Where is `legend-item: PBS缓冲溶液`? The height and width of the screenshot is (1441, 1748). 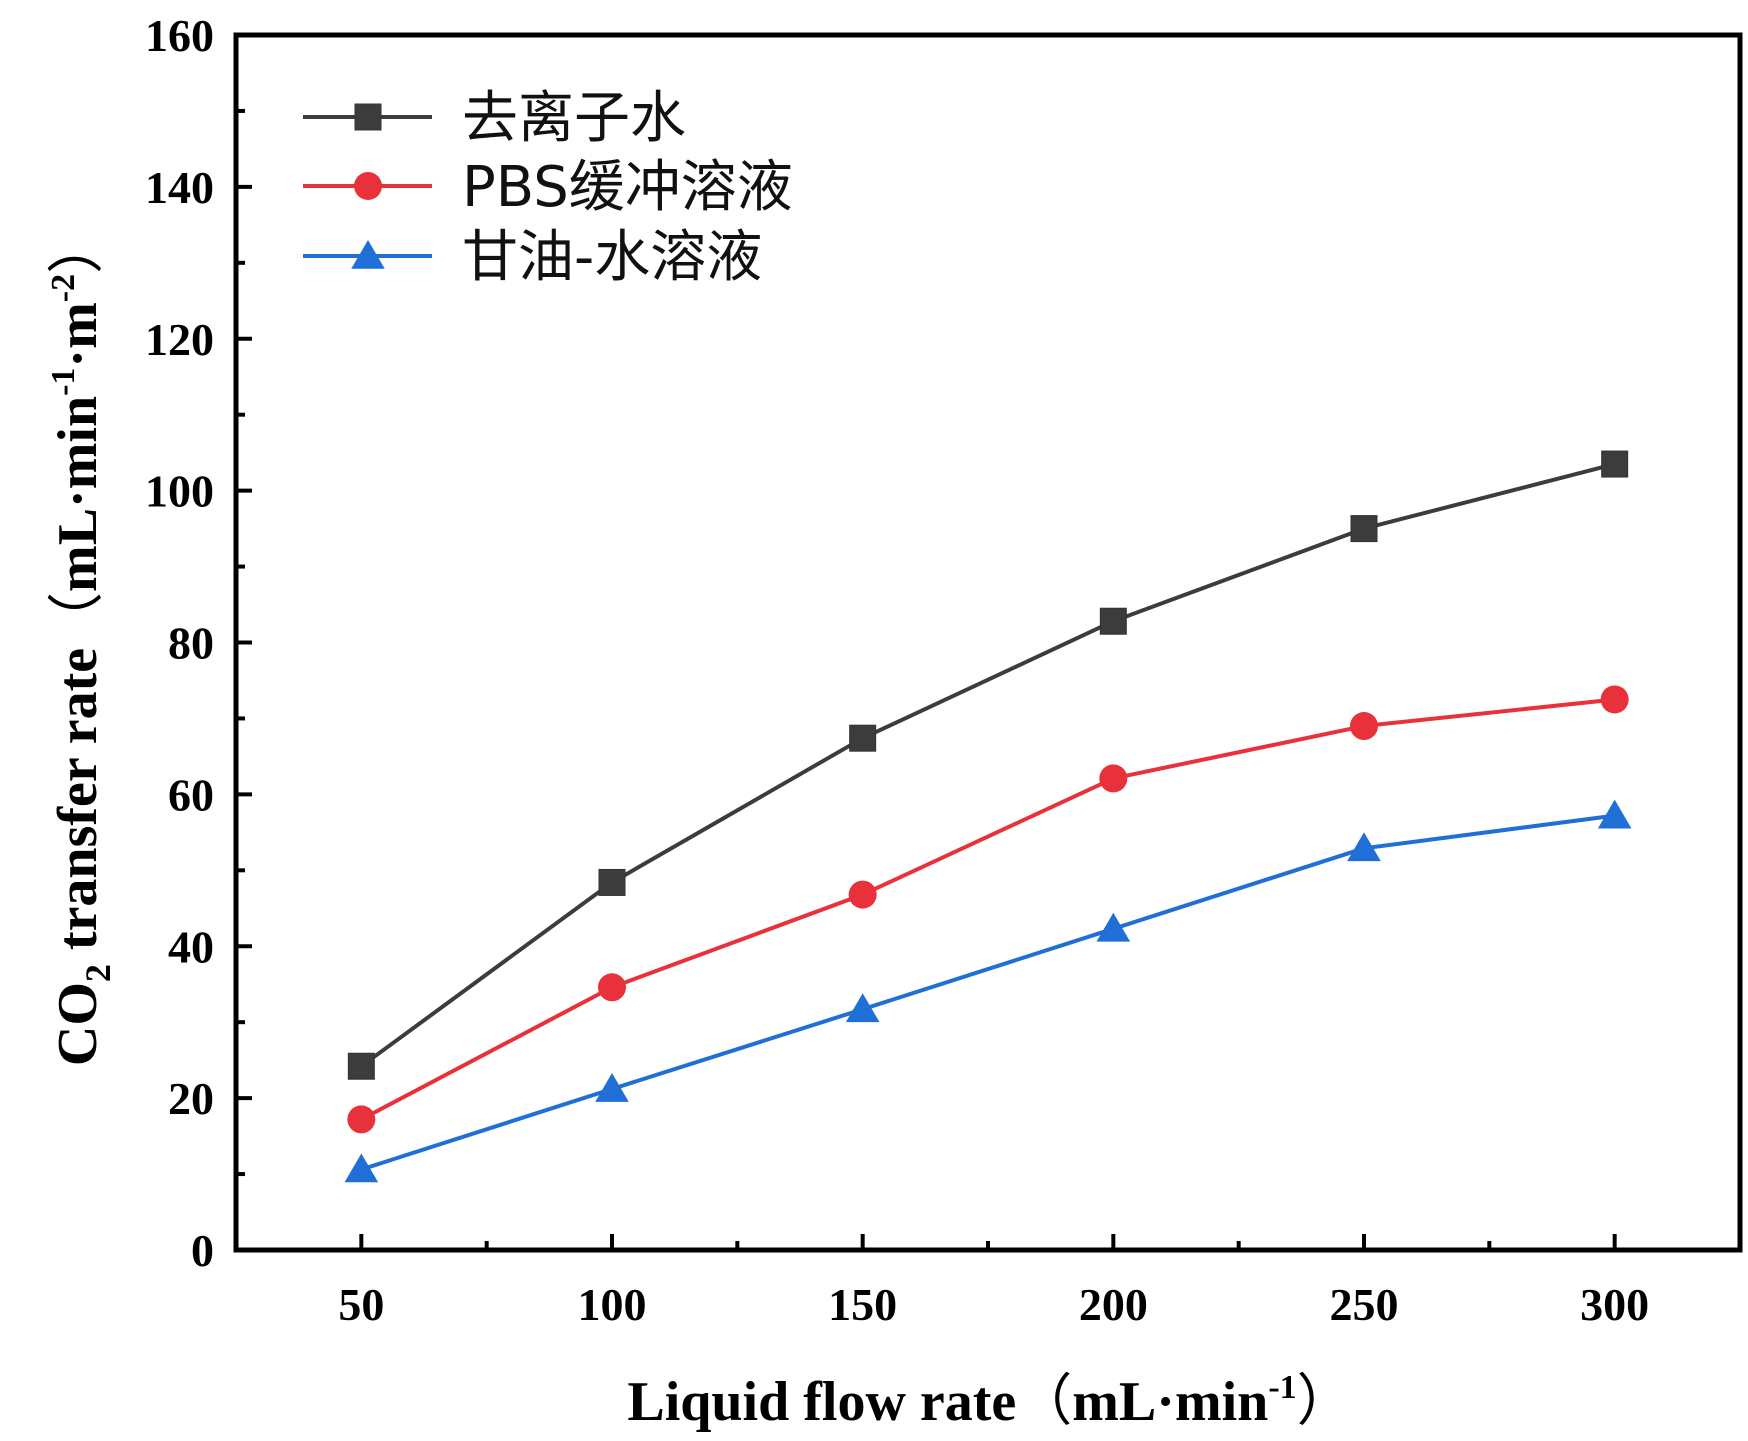 legend-item: PBS缓冲溶液 is located at coordinates (548, 187).